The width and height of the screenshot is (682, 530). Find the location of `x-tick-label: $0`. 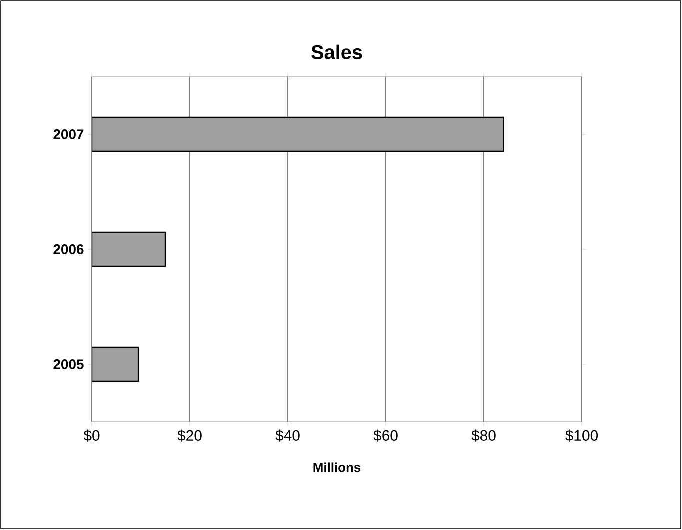

x-tick-label: $0 is located at coordinates (92, 436).